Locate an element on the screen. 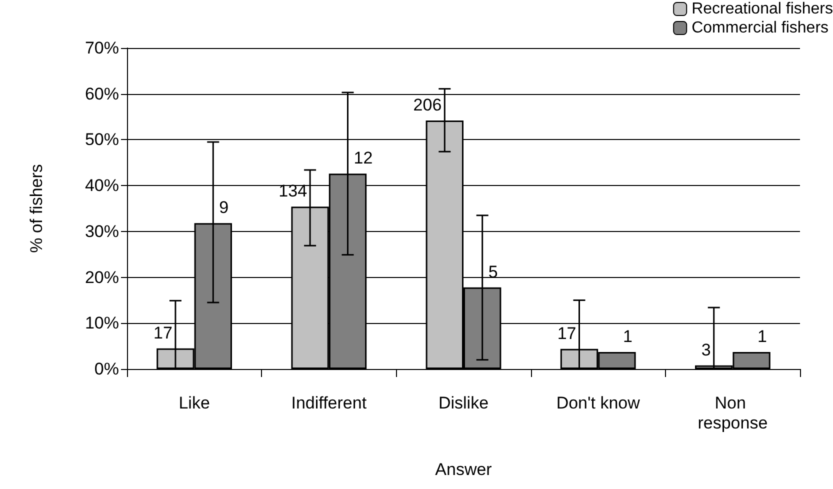  annotation: 12 is located at coordinates (363, 158).